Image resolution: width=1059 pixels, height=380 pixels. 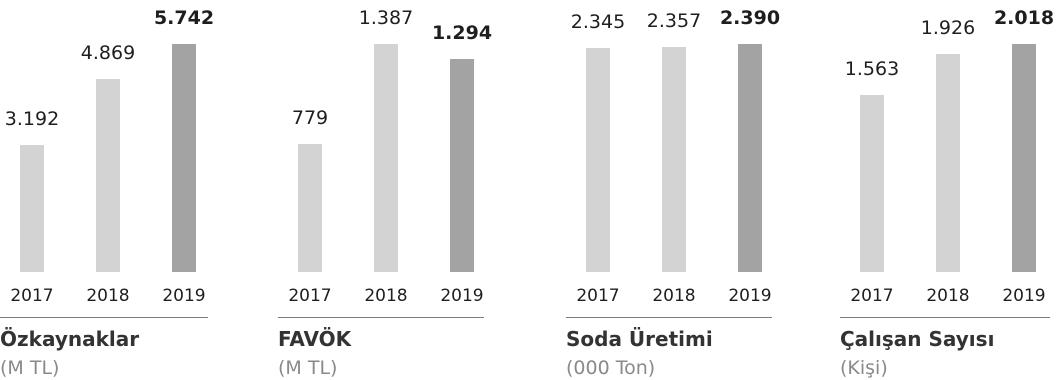 What do you see at coordinates (462, 33) in the screenshot?
I see `data-label: 1.294` at bounding box center [462, 33].